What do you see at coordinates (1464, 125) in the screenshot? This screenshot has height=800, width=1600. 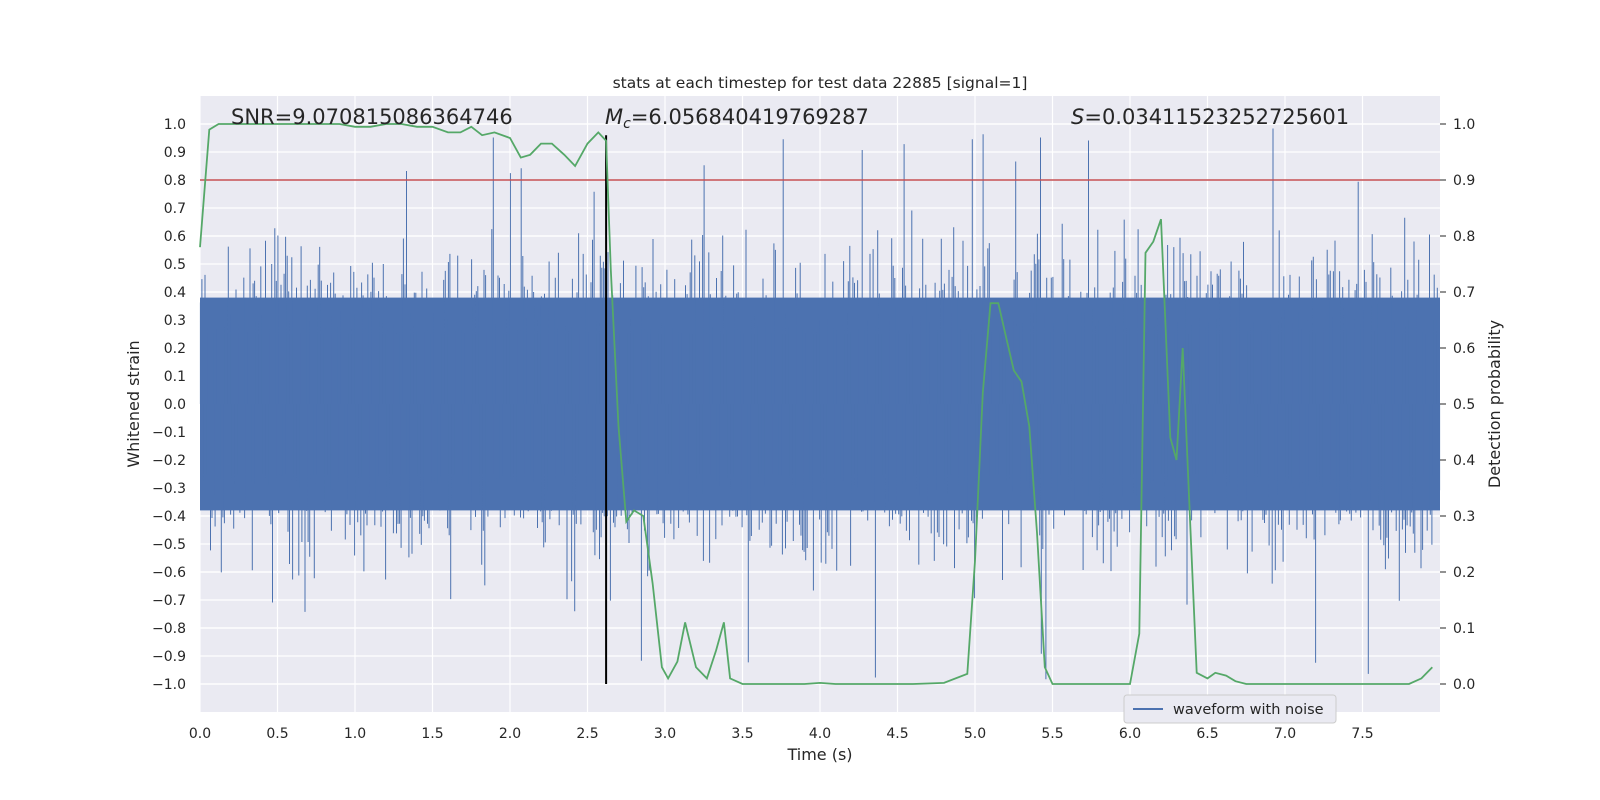 I see `y2-tick-label: 1.0` at bounding box center [1464, 125].